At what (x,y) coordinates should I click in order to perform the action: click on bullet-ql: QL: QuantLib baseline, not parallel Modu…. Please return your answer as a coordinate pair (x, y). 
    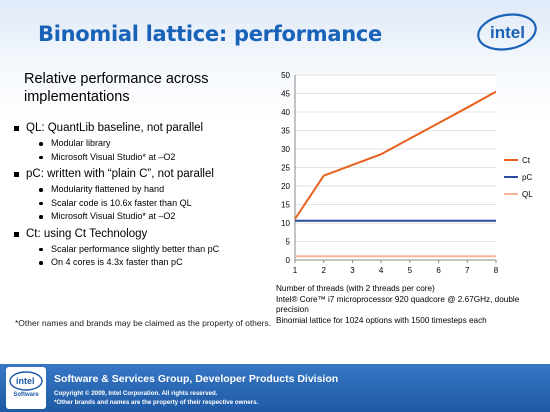
    Looking at the image, I should click on (143, 142).